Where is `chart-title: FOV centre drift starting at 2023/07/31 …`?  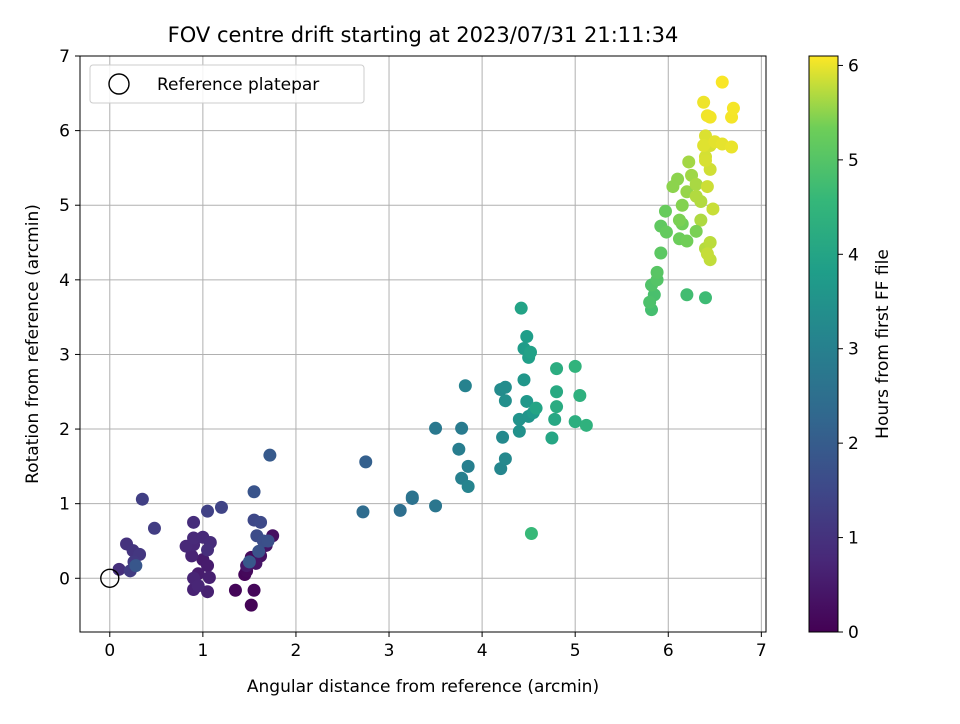
chart-title: FOV centre drift starting at 2023/07/31 … is located at coordinates (423, 35).